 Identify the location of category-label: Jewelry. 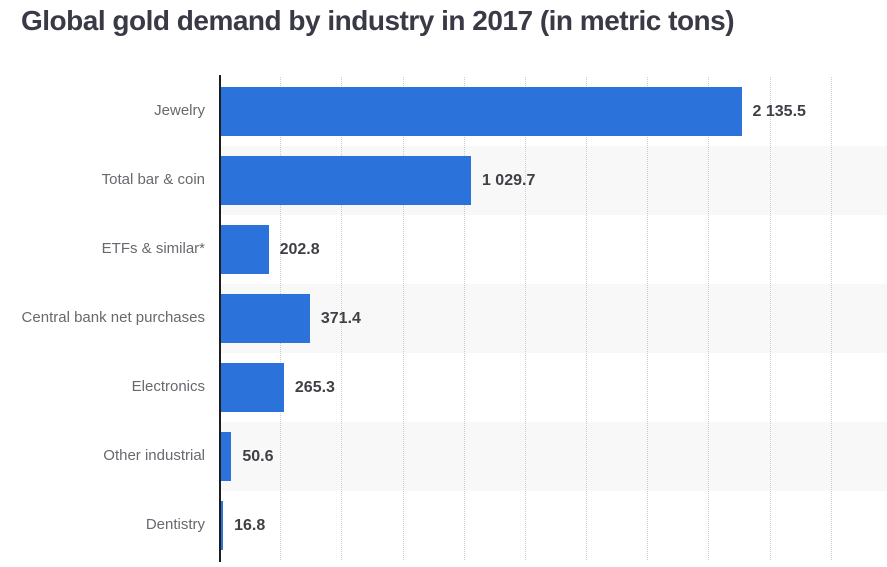
(179, 111).